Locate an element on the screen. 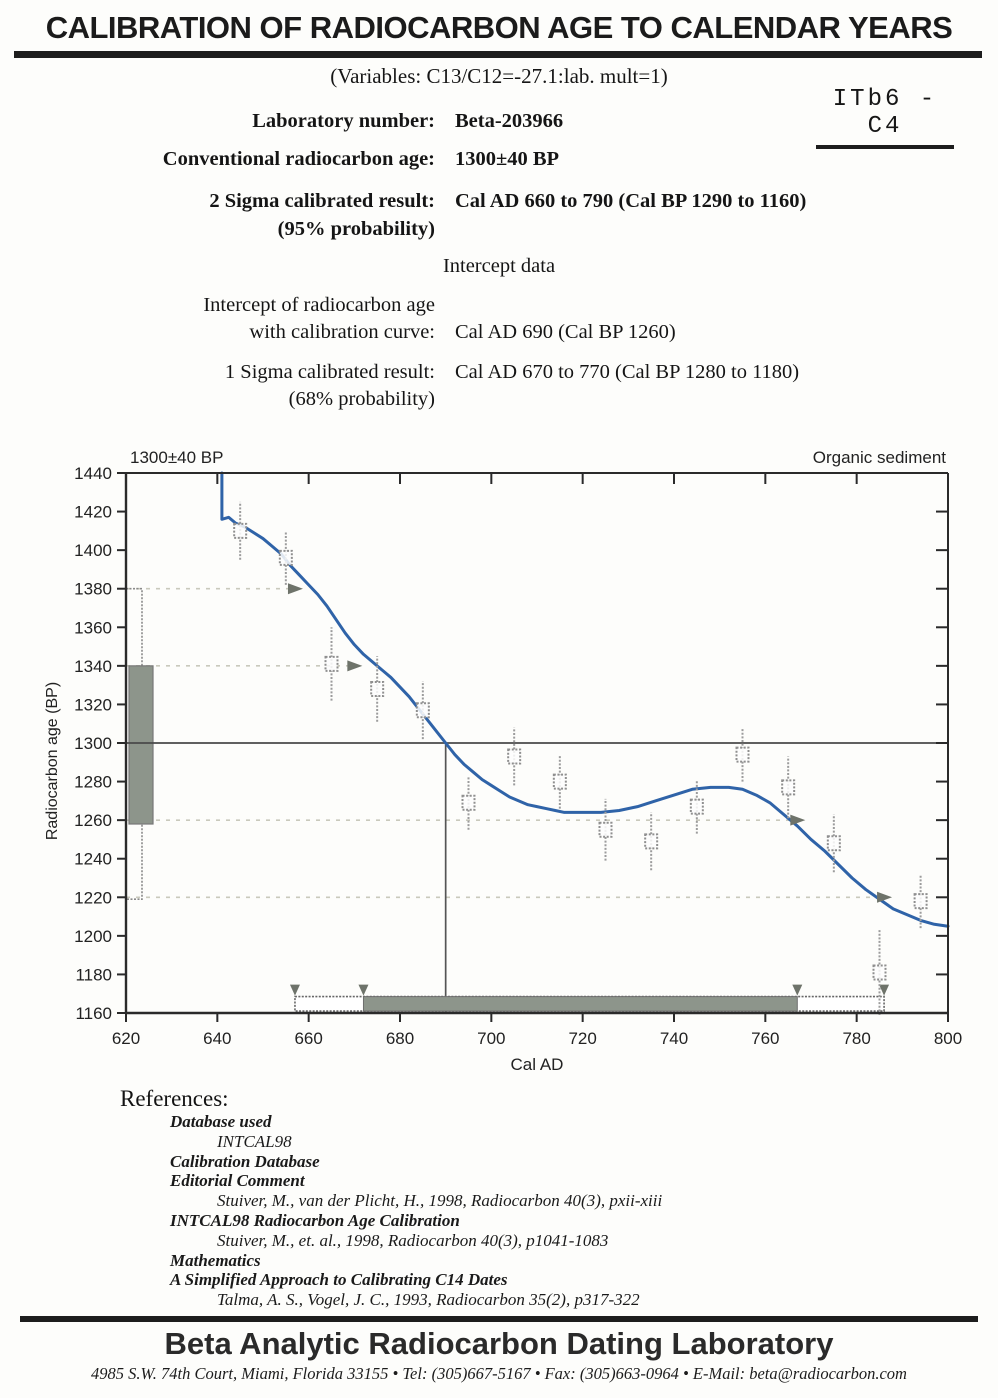 The width and height of the screenshot is (998, 1398). sample-code: ITb6 - C4 is located at coordinates (885, 117).